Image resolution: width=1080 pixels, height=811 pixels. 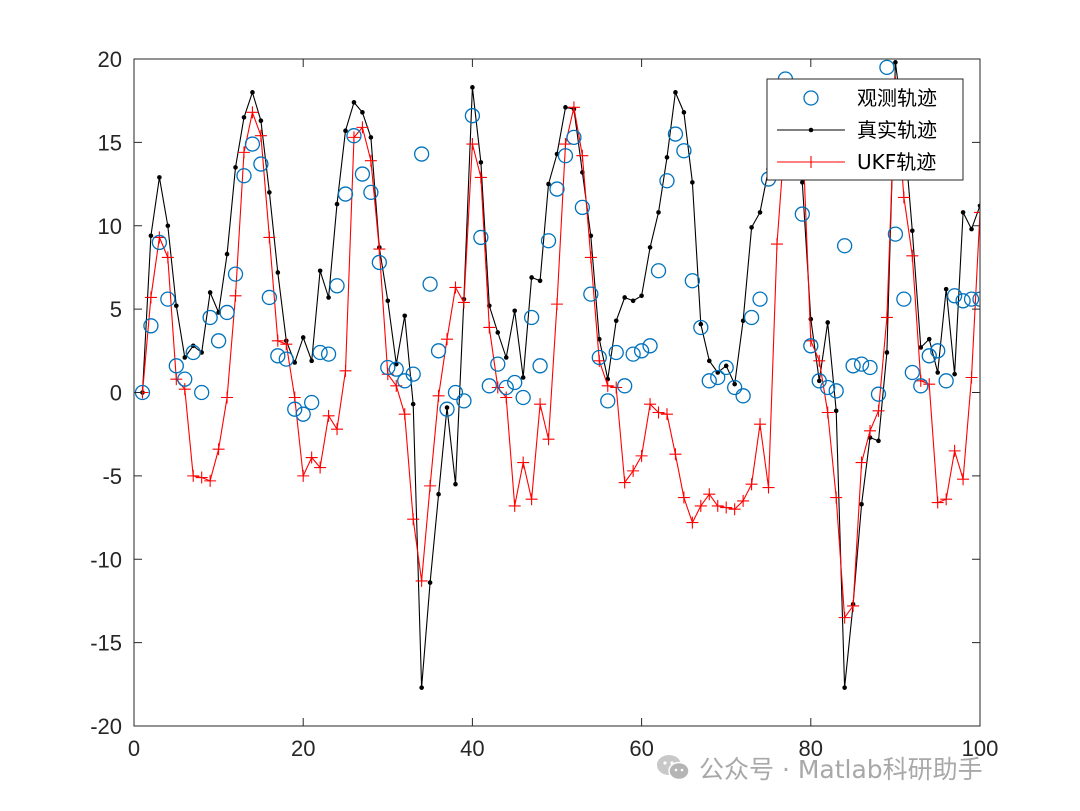 What do you see at coordinates (811, 162) in the screenshot?
I see `legend-marker-plus` at bounding box center [811, 162].